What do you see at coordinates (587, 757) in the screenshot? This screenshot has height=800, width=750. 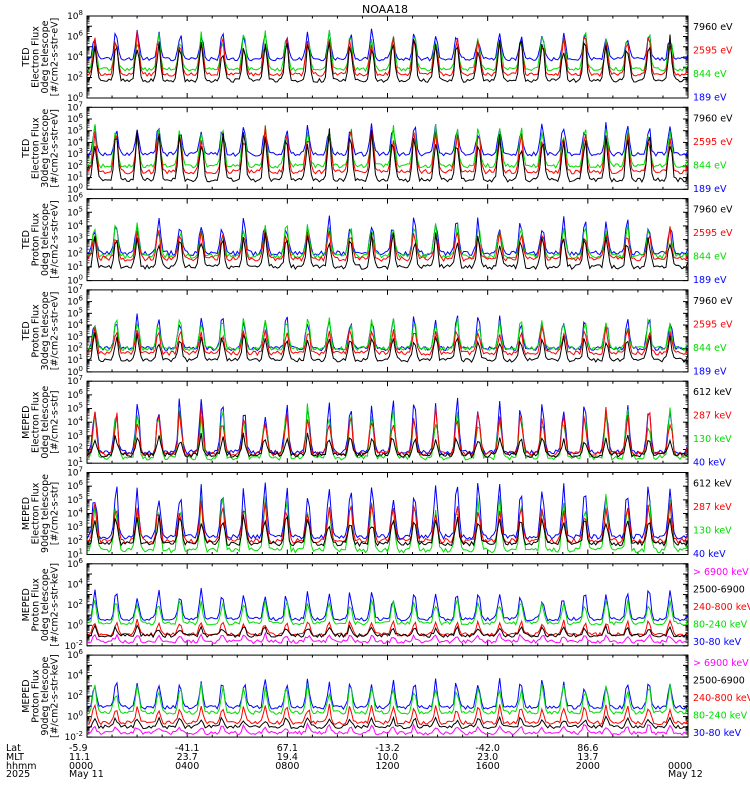 I see `footer-value: 13.7` at bounding box center [587, 757].